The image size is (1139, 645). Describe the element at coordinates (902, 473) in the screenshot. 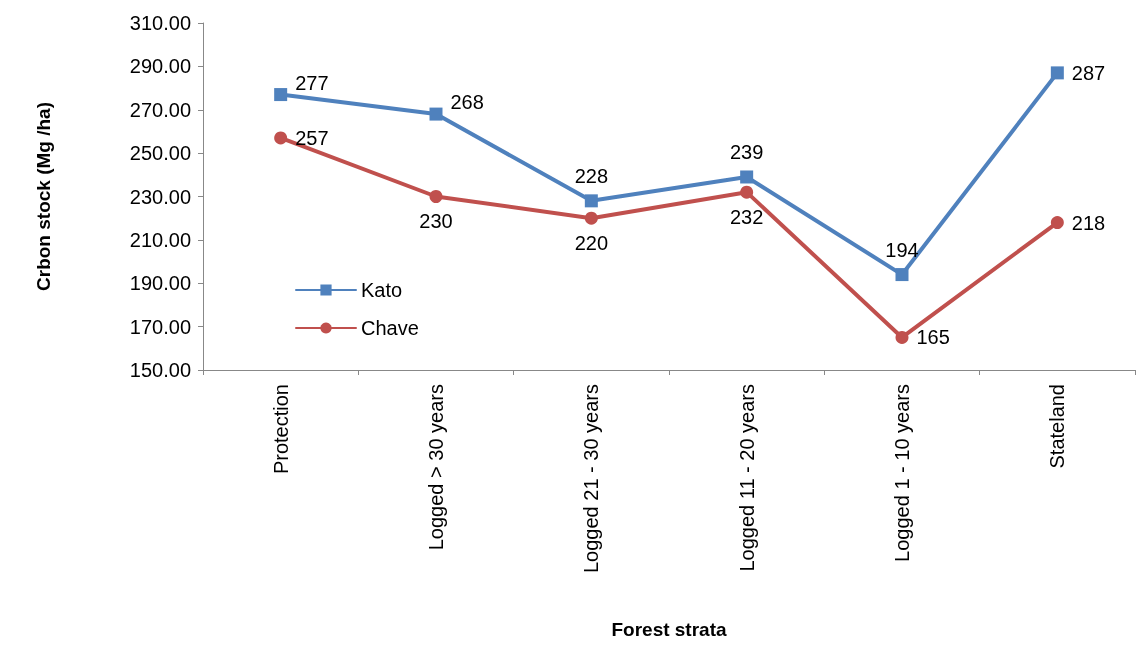

I see `x-tick-label: Logged 1 - 10 years` at that location.